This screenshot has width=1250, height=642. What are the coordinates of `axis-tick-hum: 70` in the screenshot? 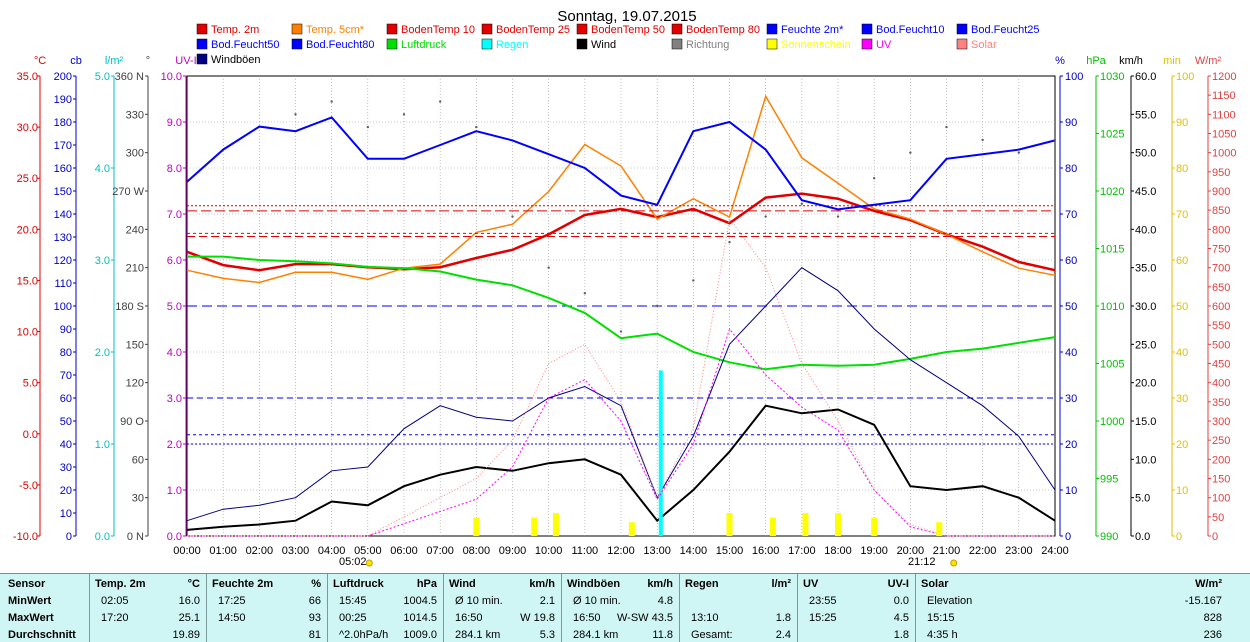 It's located at (1071, 215).